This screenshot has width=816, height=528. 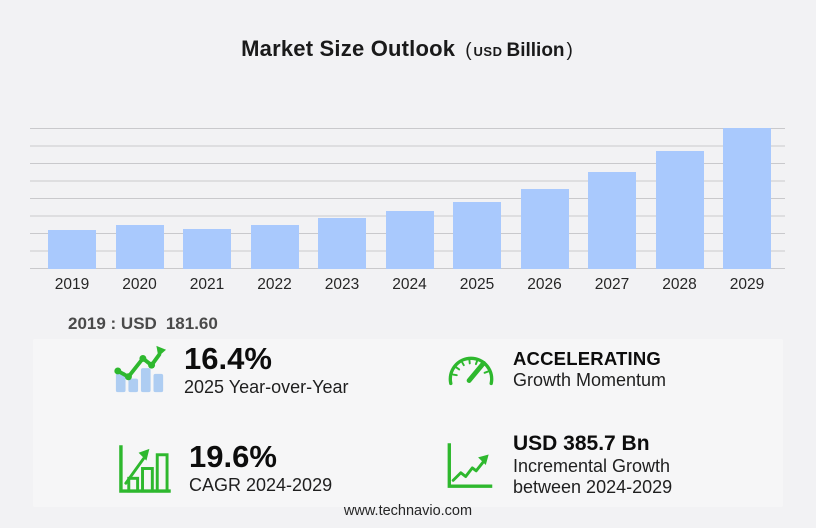 I want to click on x-tick-label-2026: 2026, so click(x=544, y=284).